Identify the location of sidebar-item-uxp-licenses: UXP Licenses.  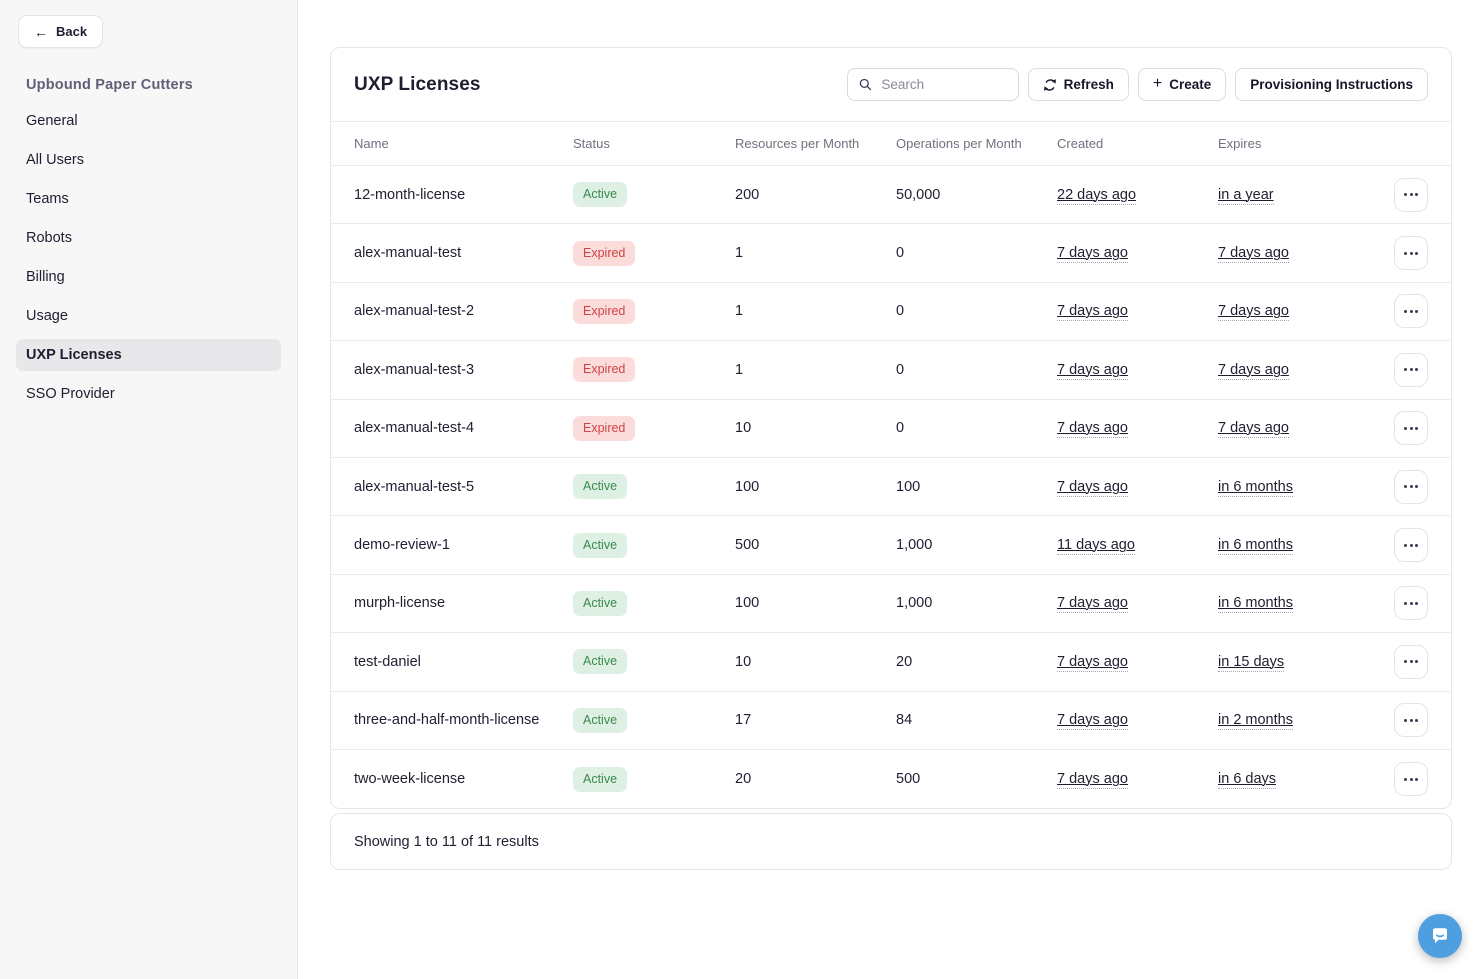
(148, 355).